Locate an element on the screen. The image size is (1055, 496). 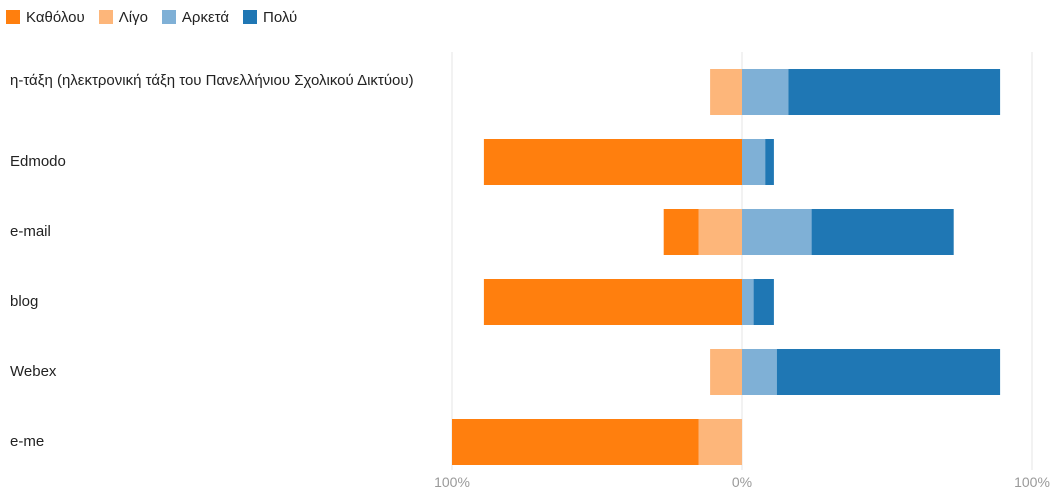
category-label: Edmodo is located at coordinates (38, 161).